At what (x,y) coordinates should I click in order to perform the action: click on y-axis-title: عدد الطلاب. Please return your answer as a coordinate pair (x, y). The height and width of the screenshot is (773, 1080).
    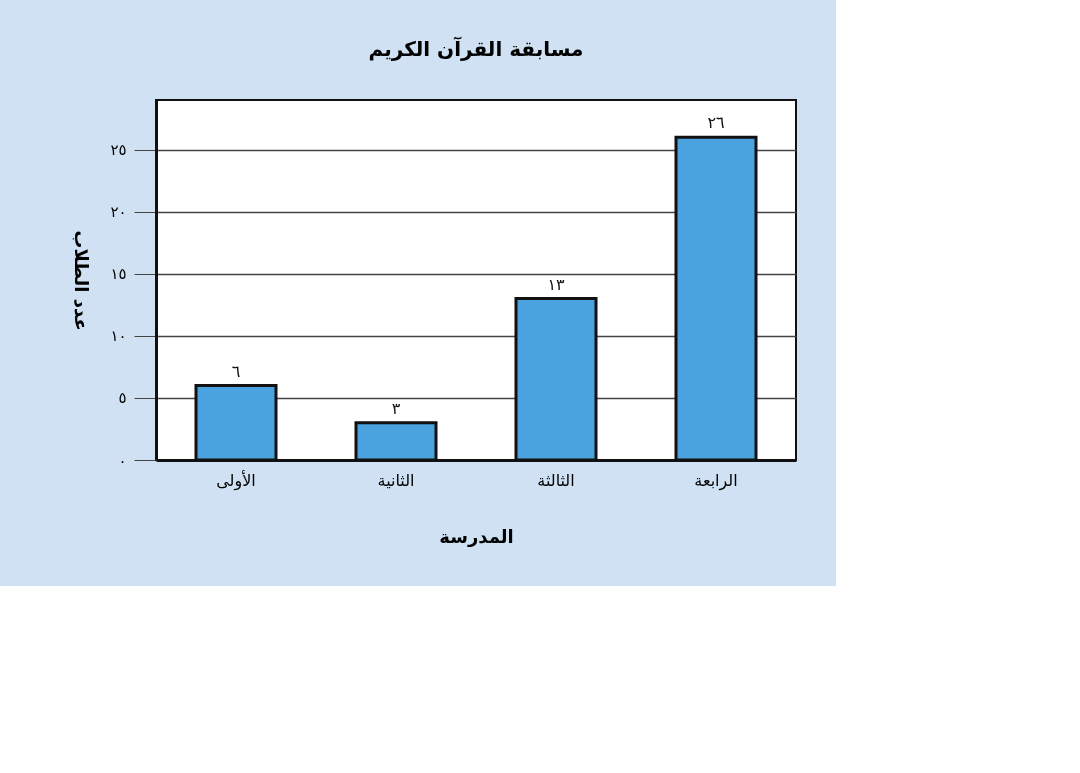
    Looking at the image, I should click on (82, 280).